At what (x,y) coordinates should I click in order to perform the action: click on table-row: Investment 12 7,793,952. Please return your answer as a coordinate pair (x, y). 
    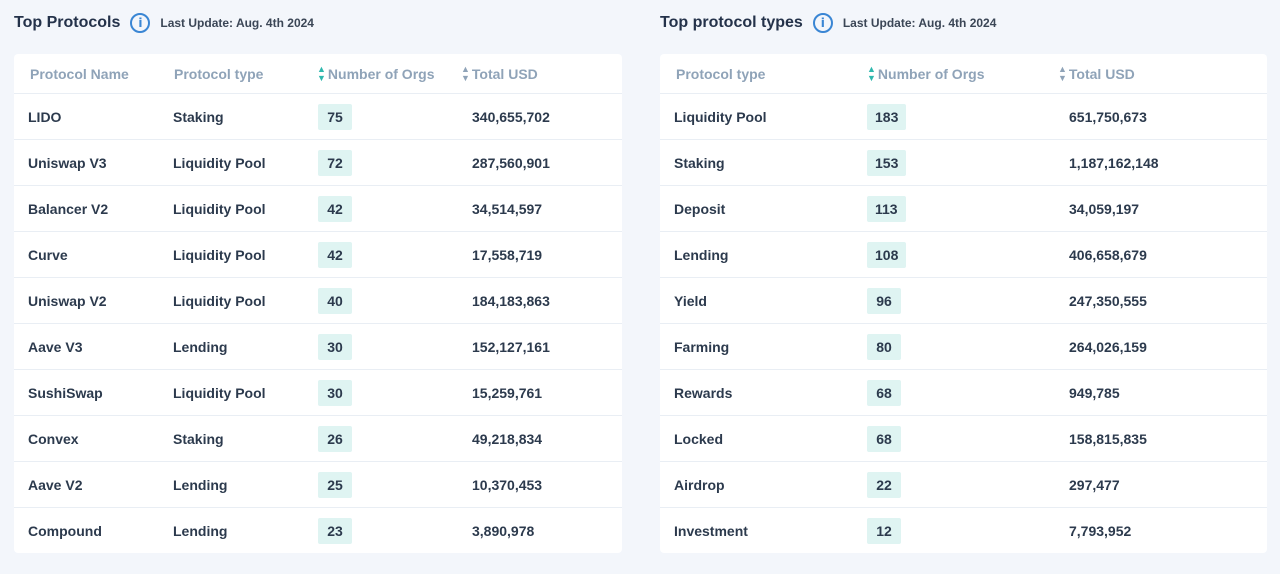
    Looking at the image, I should click on (963, 531).